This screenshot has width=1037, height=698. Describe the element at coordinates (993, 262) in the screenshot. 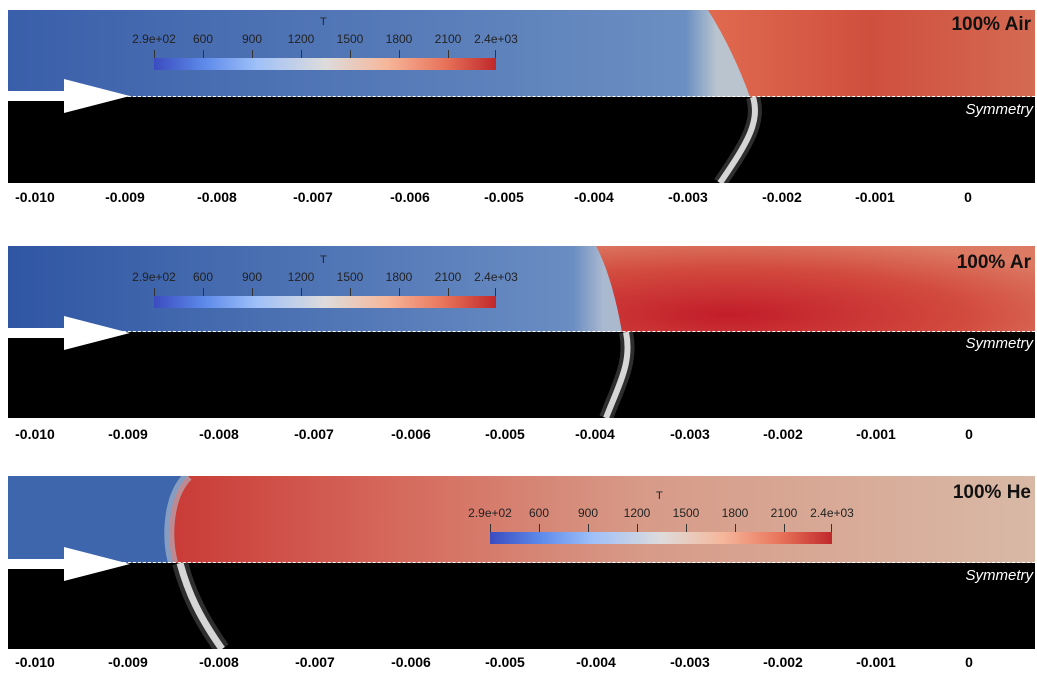

I see `panel-title: 100% Ar` at that location.